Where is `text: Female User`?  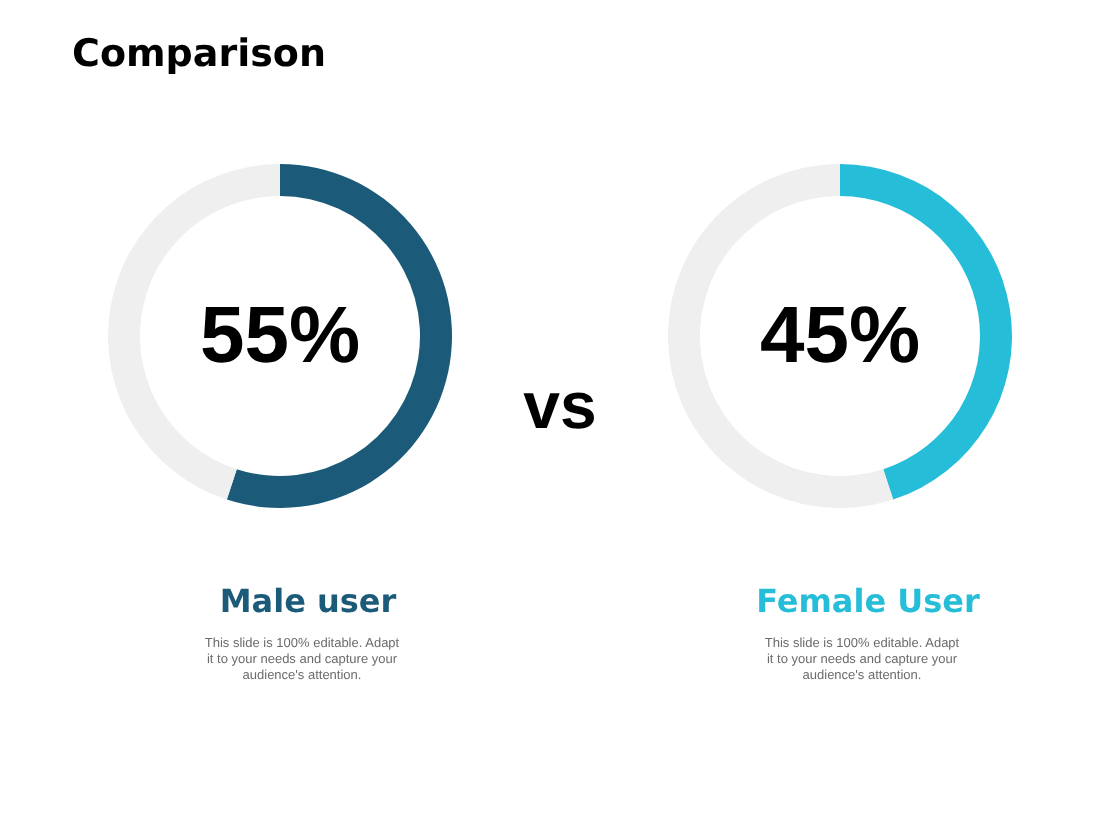 text: Female User is located at coordinates (868, 601).